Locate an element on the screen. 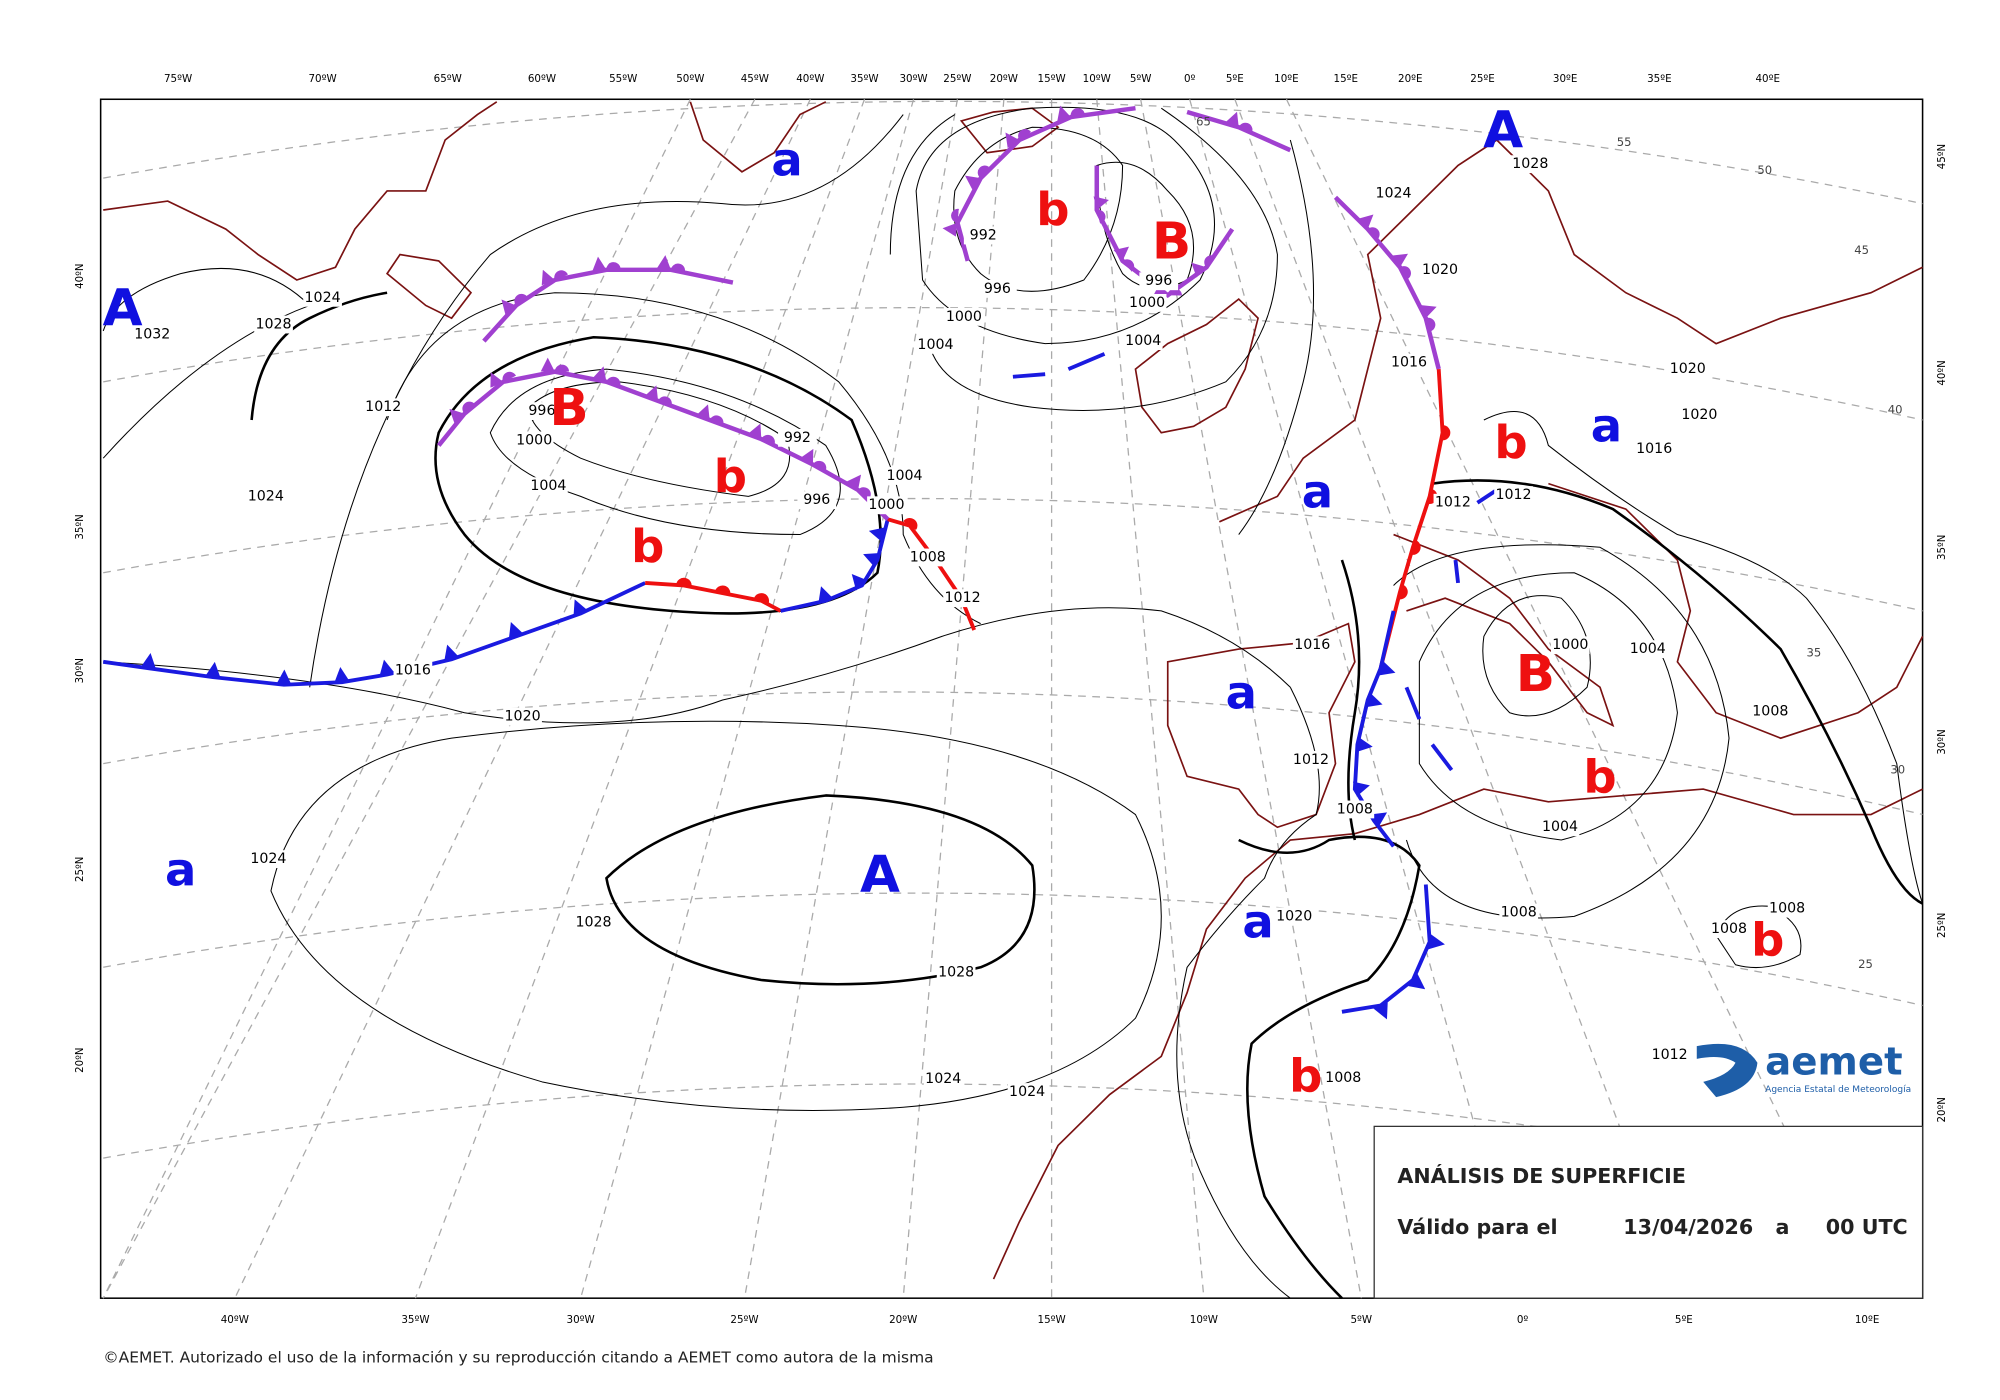  logo-mark is located at coordinates (1727, 1070).